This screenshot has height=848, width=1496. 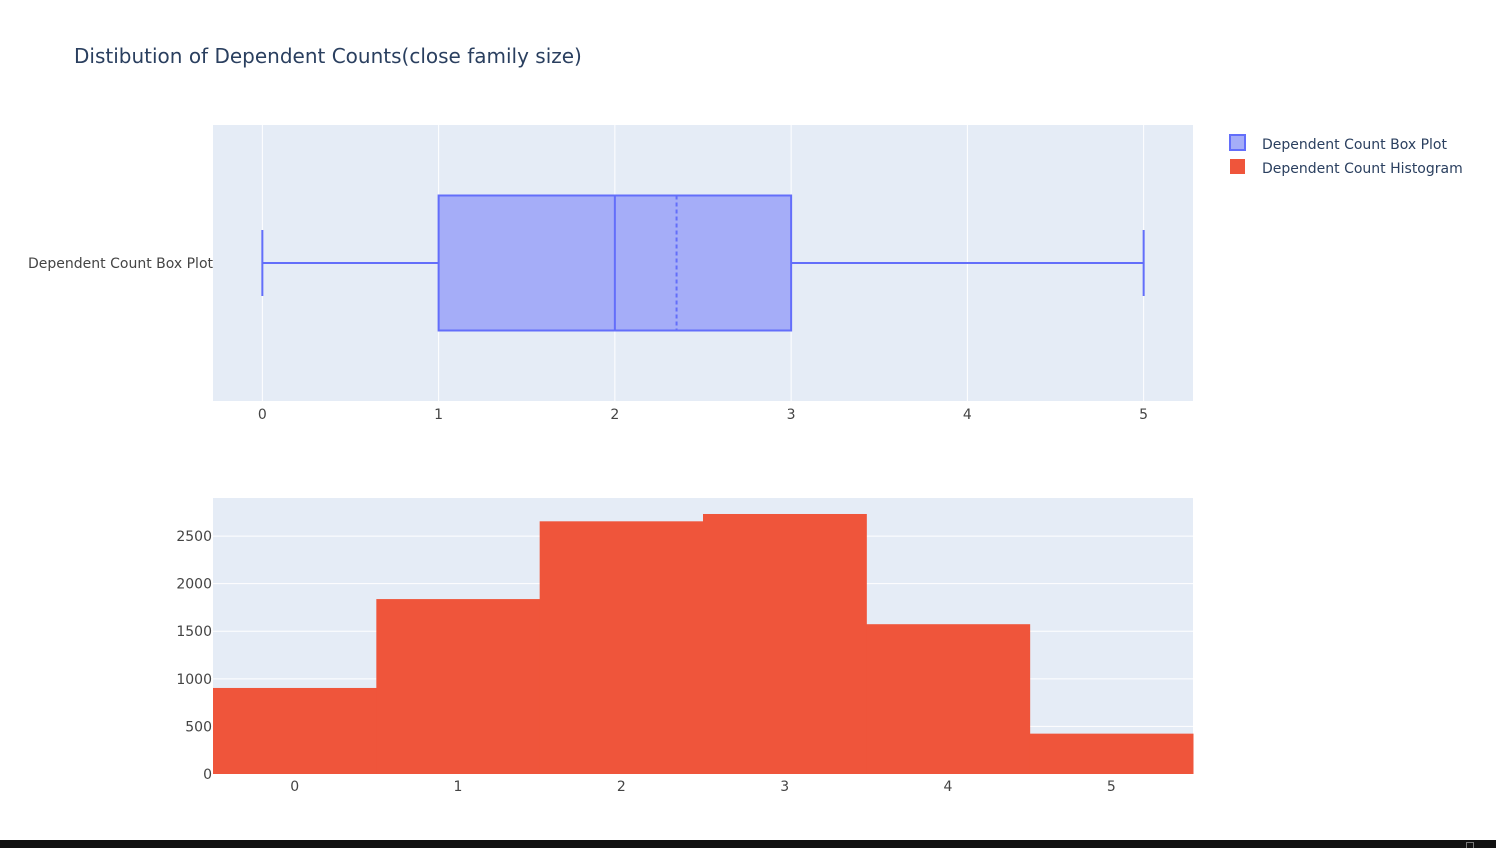 What do you see at coordinates (194, 632) in the screenshot?
I see `histogram-y-tick-label: 1500` at bounding box center [194, 632].